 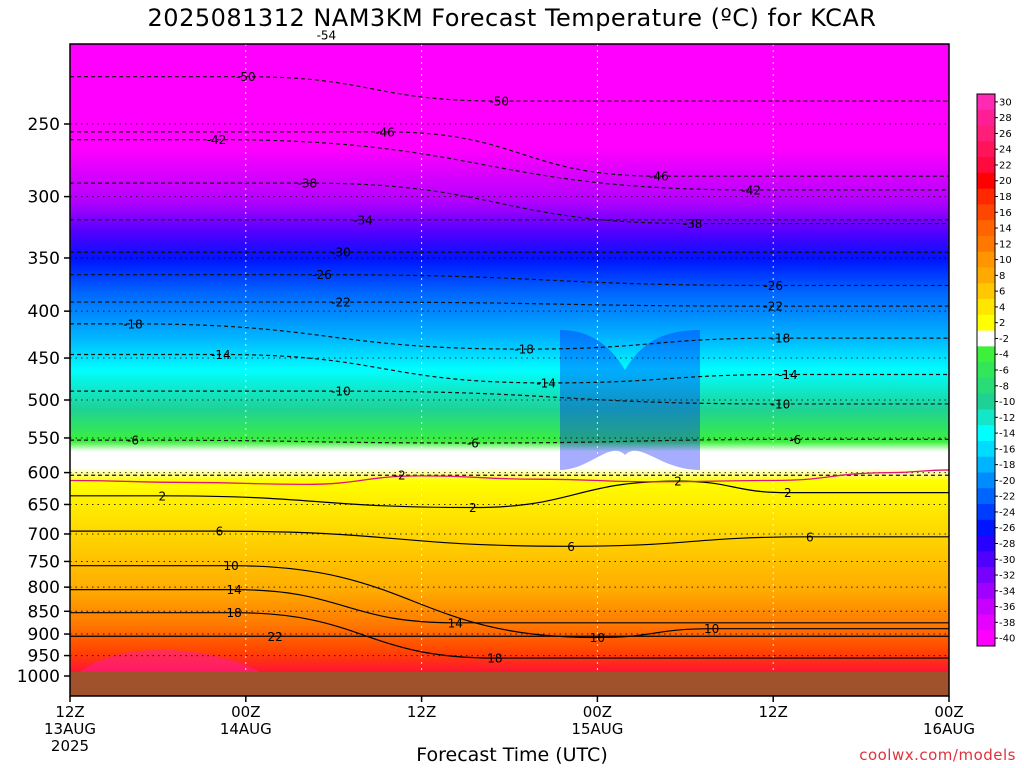 I want to click on colorbar-label: -12, so click(x=1007, y=418).